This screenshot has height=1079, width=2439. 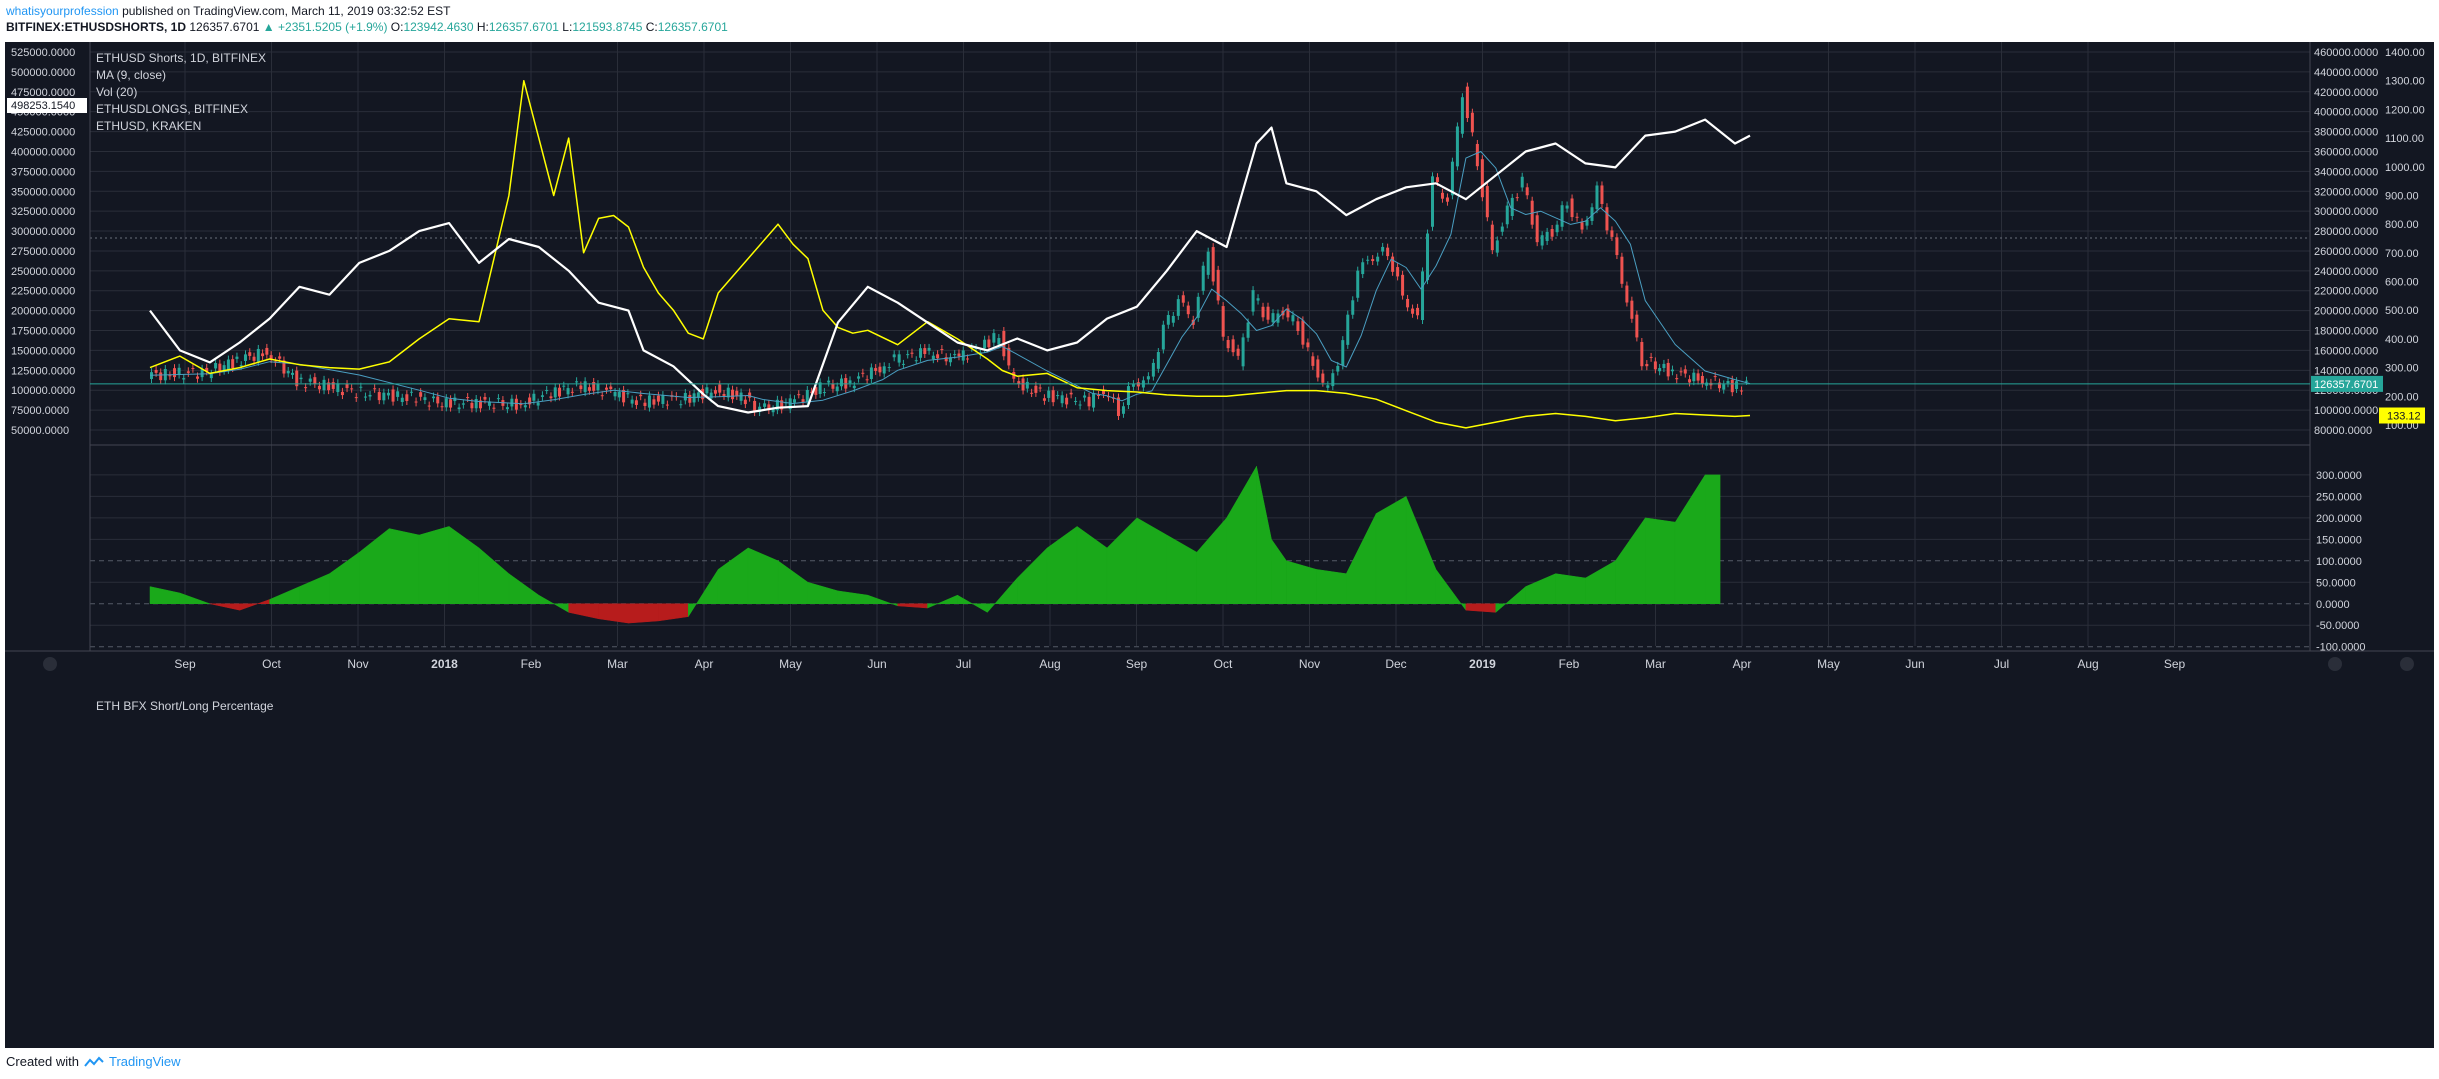 I want to click on x-axis-tick: Aug, so click(x=1049, y=664).